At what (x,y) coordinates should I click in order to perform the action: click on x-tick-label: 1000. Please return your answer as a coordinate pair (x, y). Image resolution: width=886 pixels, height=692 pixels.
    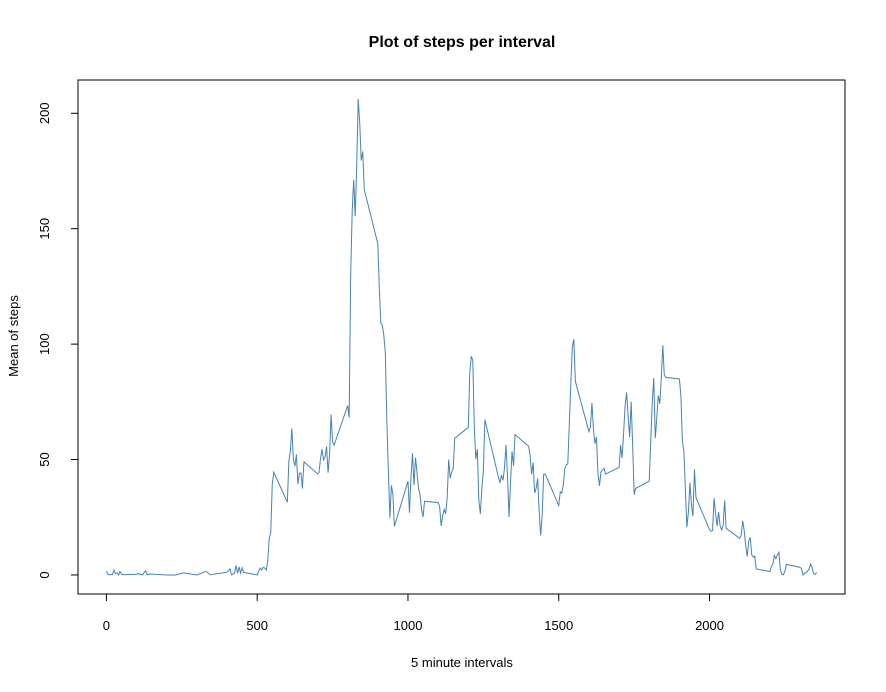
    Looking at the image, I should click on (408, 625).